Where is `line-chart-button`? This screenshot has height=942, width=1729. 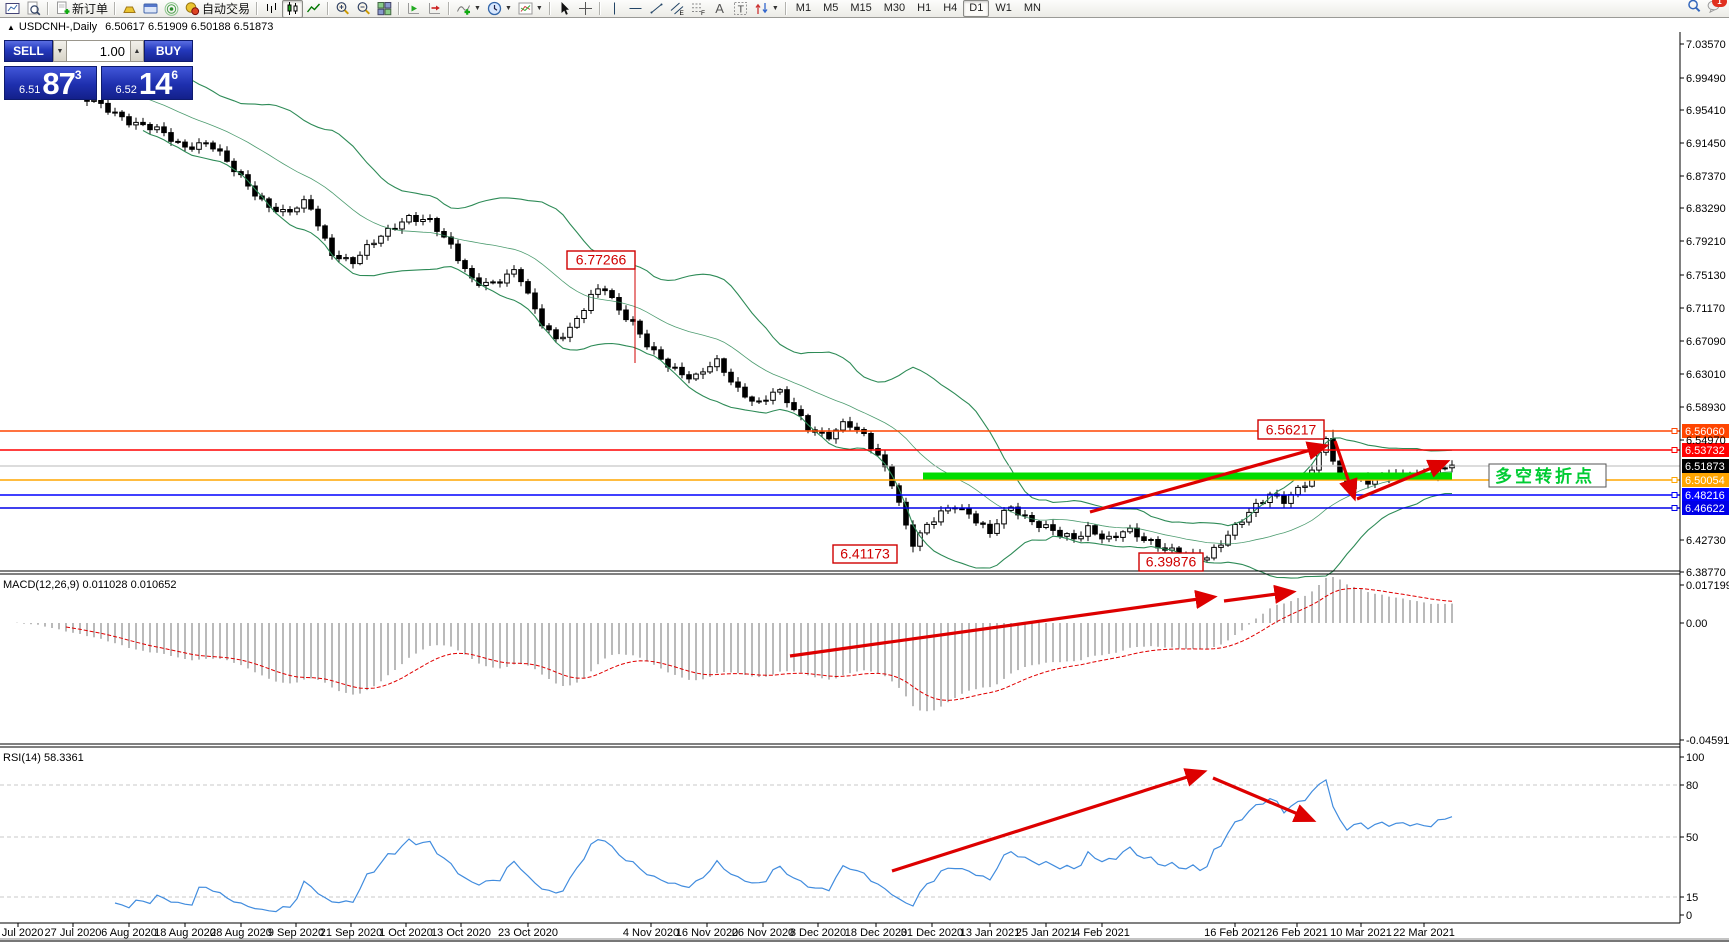 line-chart-button is located at coordinates (313, 9).